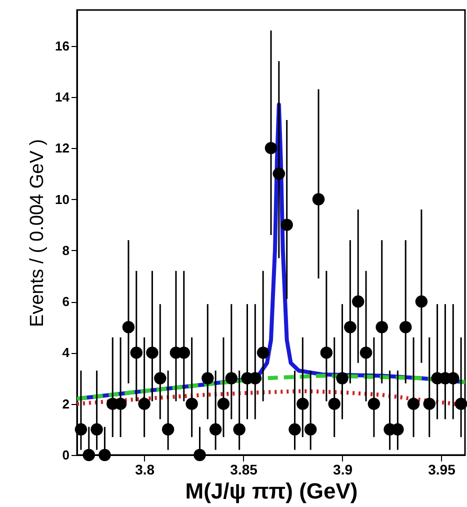  I want to click on y-tick-label: 8, so click(66, 250).